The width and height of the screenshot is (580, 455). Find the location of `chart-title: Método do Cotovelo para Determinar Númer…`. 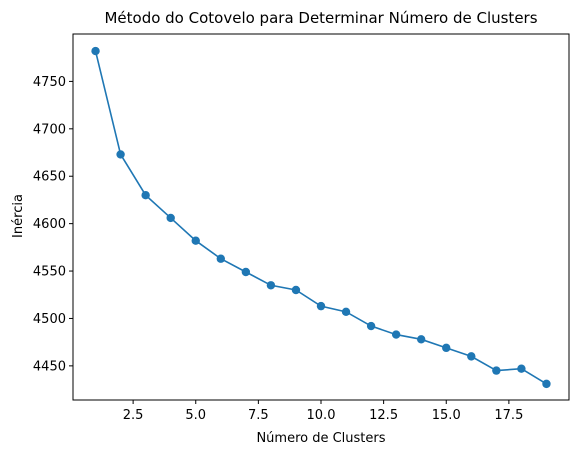

chart-title: Método do Cotovelo para Determinar Númer… is located at coordinates (320, 18).